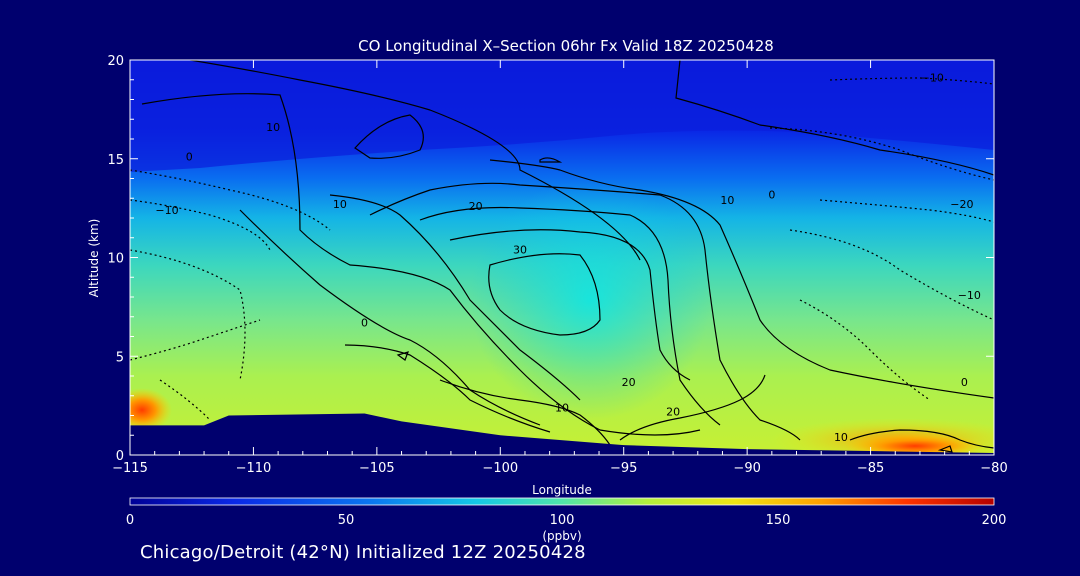 This screenshot has height=576, width=1080. Describe the element at coordinates (120, 357) in the screenshot. I see `y-tick-label: 5` at that location.